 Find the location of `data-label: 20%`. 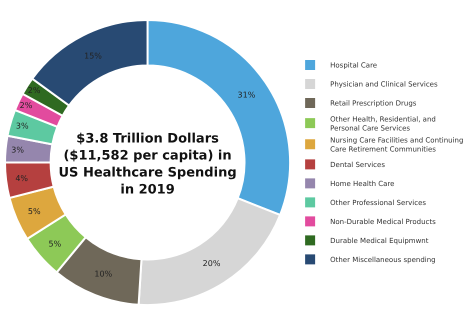

data-label: 20% is located at coordinates (211, 263).